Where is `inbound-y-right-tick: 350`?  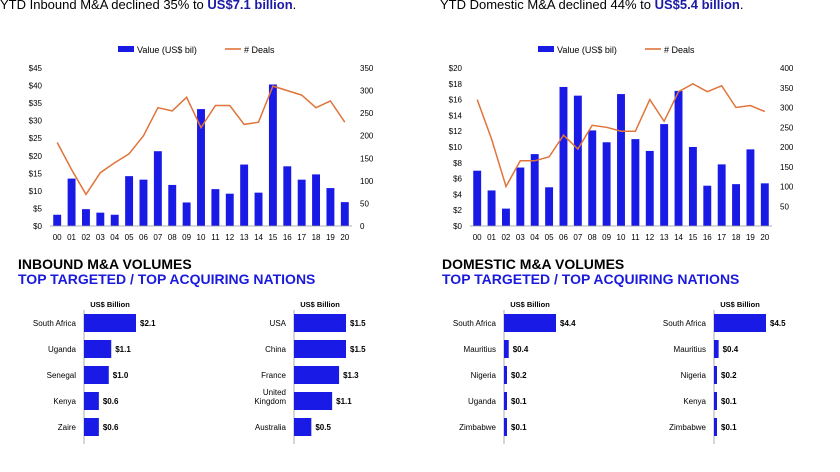
inbound-y-right-tick: 350 is located at coordinates (367, 68).